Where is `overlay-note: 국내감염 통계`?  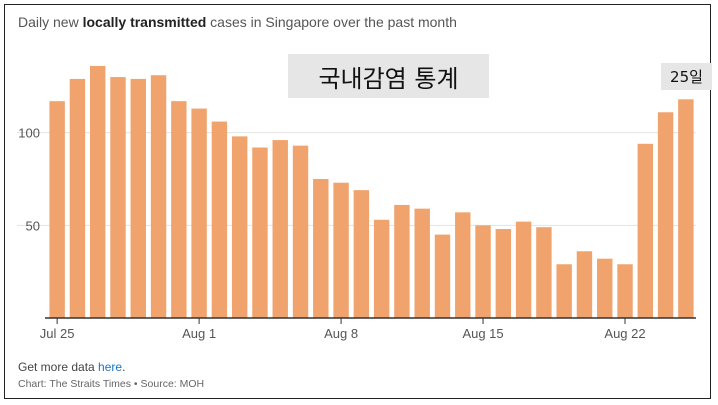
overlay-note: 국내감염 통계 is located at coordinates (388, 76).